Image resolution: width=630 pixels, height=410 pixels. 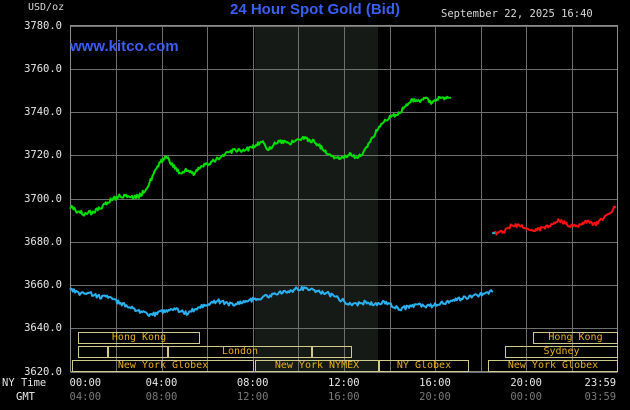 I want to click on y-tick-label: 3720.0, so click(x=43, y=155).